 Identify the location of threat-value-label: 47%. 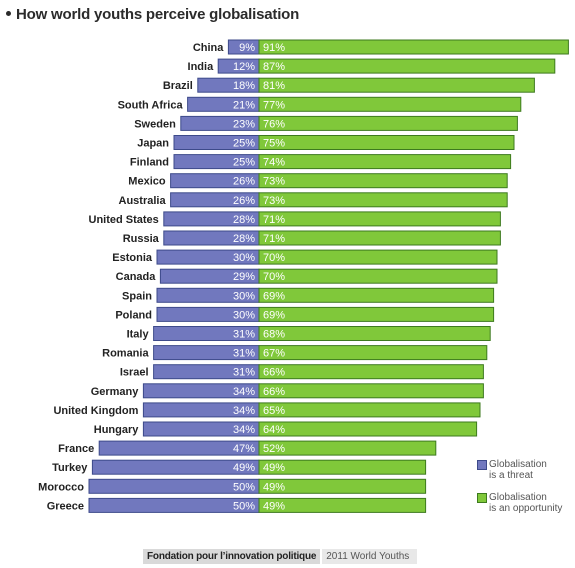
(244, 449).